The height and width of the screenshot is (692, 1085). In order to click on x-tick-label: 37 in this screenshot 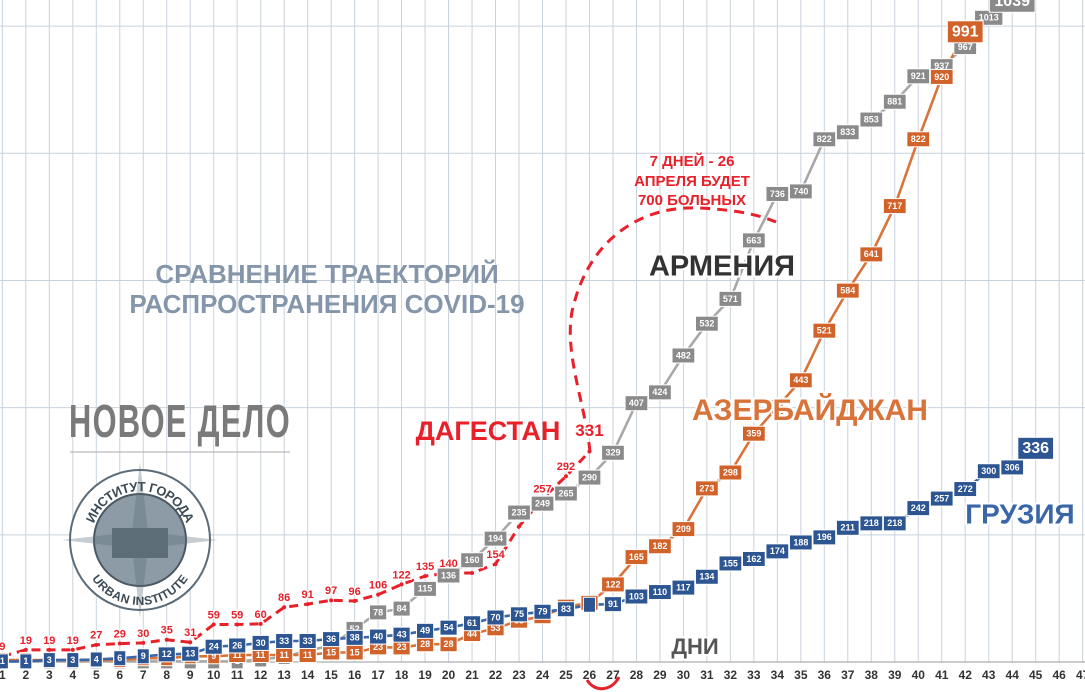, I will do `click(848, 675)`.